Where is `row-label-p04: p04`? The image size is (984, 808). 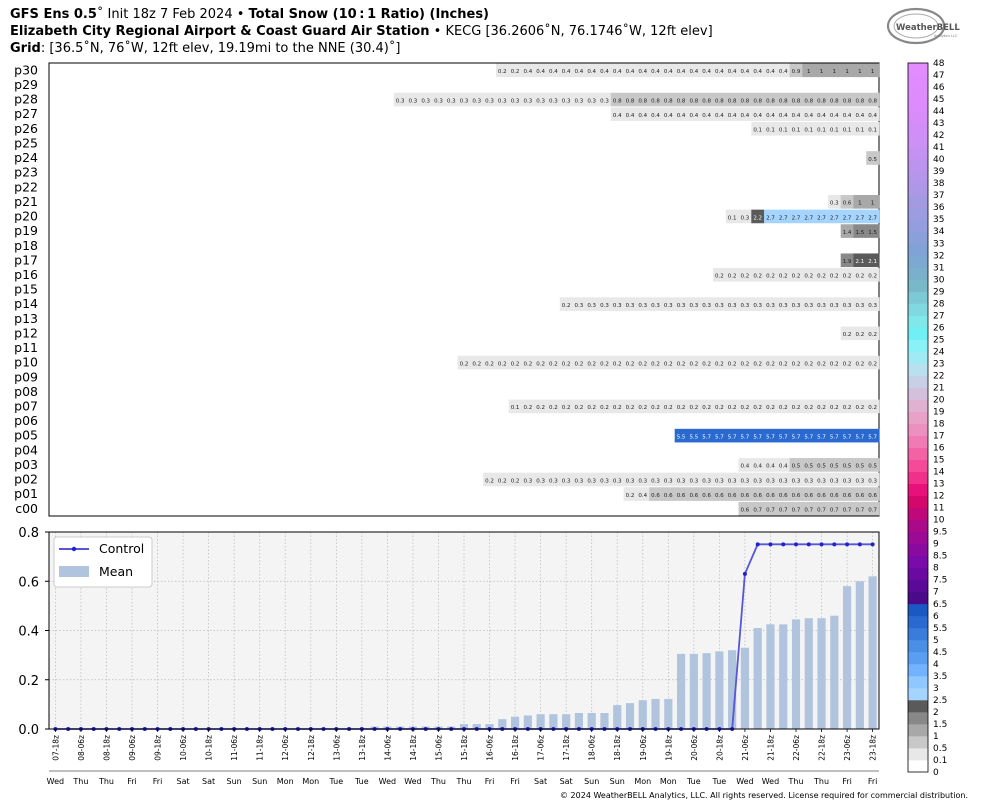 row-label-p04: p04 is located at coordinates (26, 449).